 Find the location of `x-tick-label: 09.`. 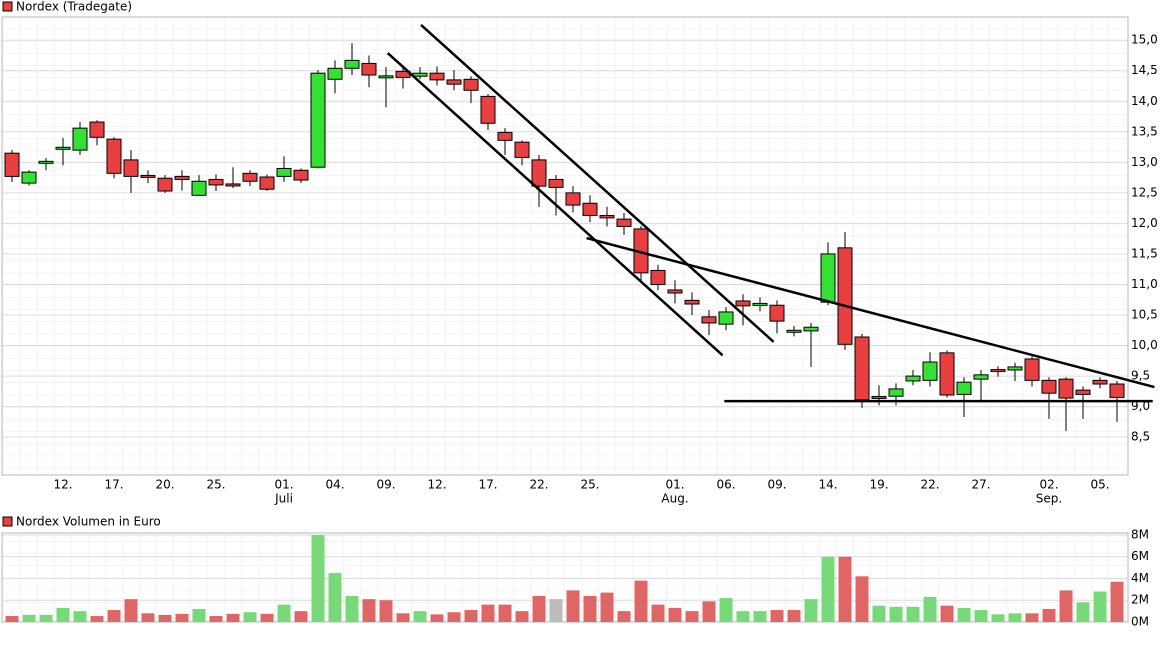

x-tick-label: 09. is located at coordinates (385, 485).